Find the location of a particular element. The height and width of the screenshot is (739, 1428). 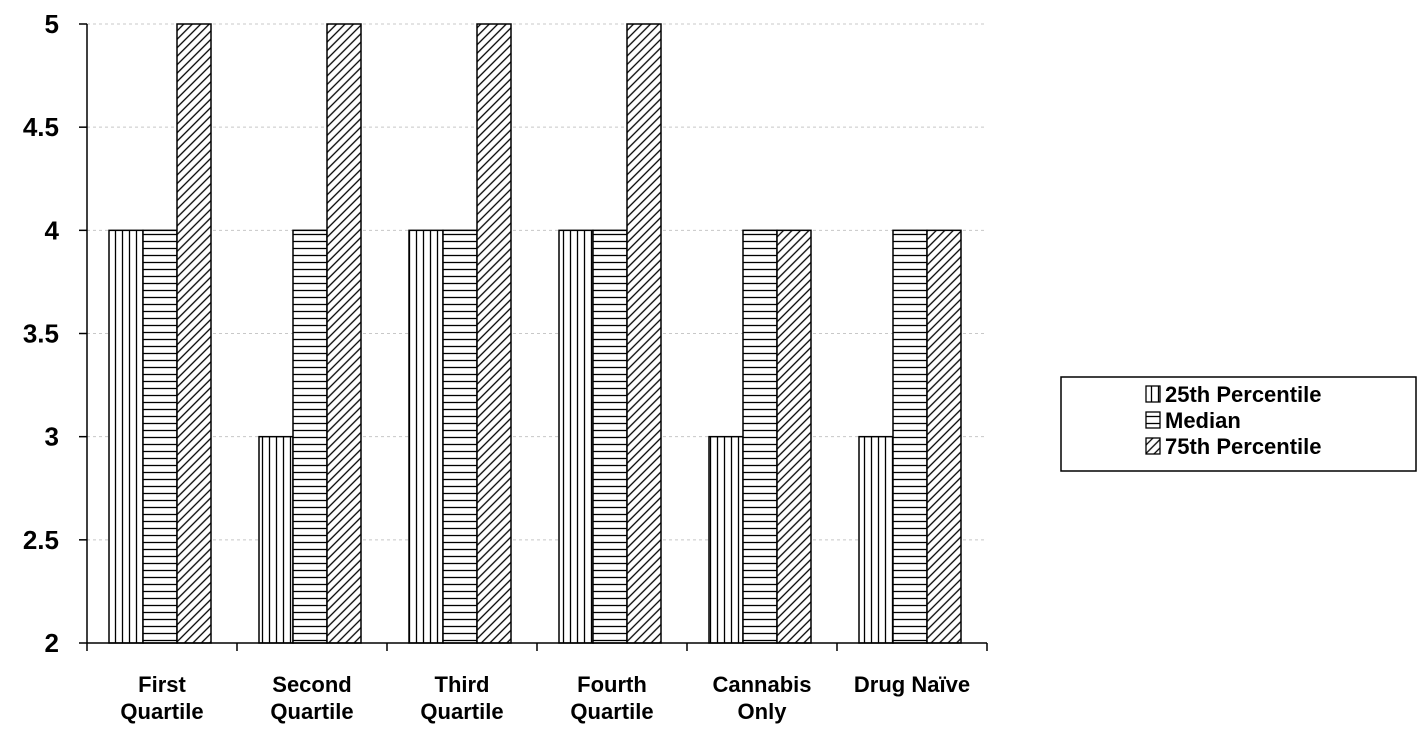

x-tick-label-2: Third Quartile is located at coordinates (461, 698).